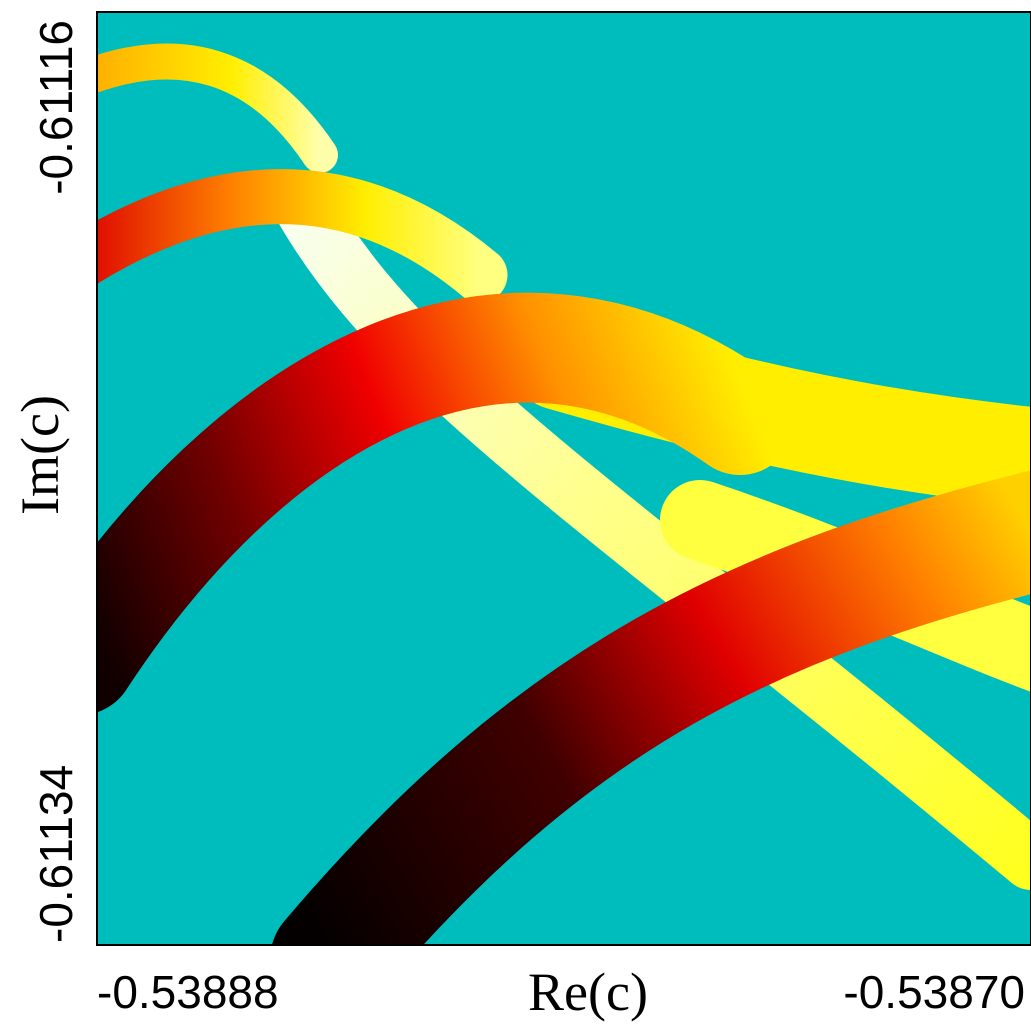  Describe the element at coordinates (40, 455) in the screenshot. I see `y-axis-label: Im(c)` at that location.